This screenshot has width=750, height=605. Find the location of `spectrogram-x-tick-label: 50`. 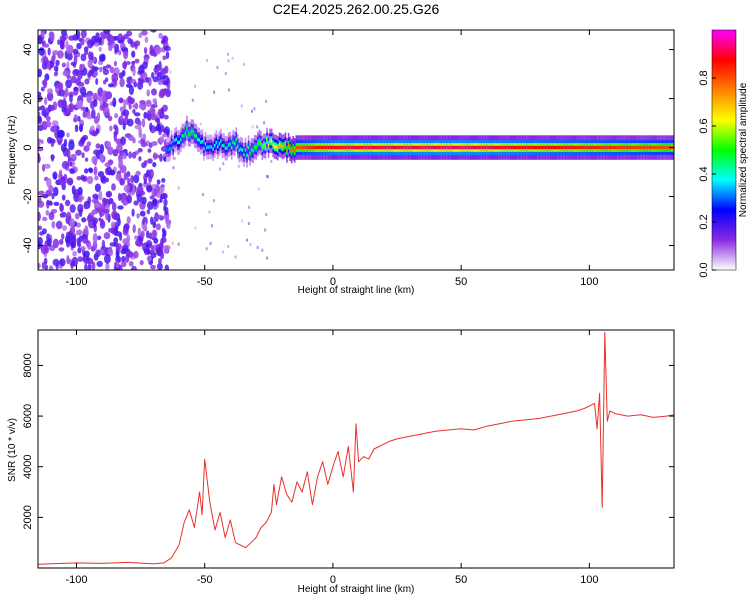

spectrogram-x-tick-label: 50 is located at coordinates (461, 282).